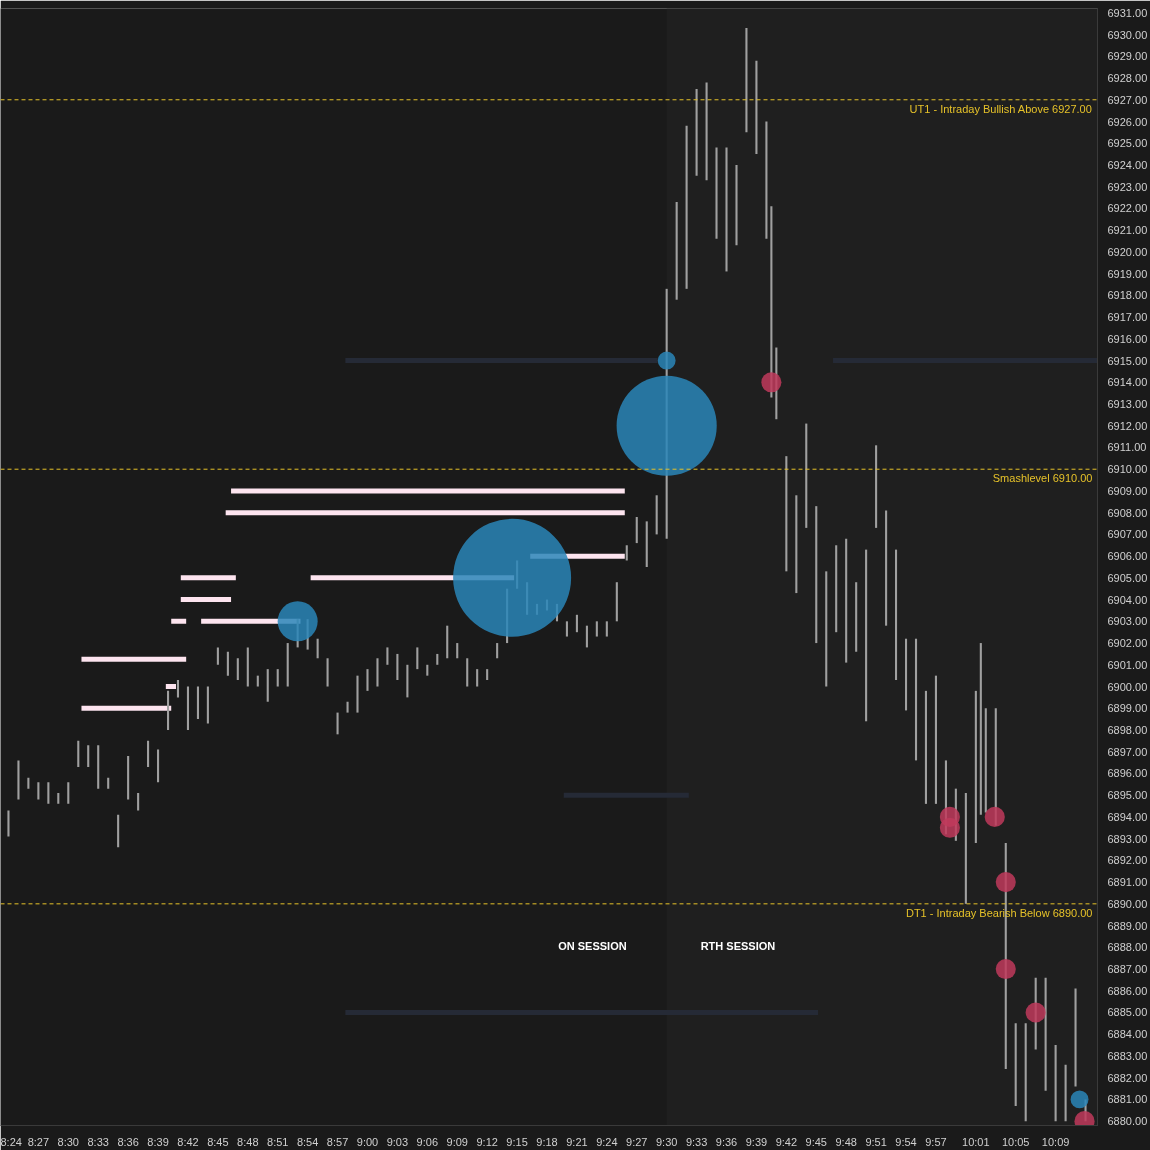 The width and height of the screenshot is (1150, 1150). I want to click on x-tick-label: 8:39, so click(158, 1141).